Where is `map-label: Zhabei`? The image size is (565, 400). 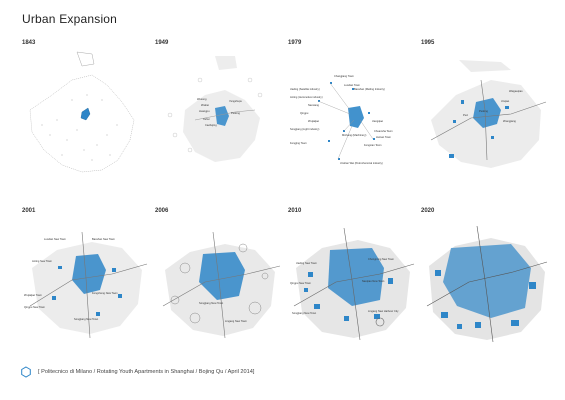 map-label: Zhabei is located at coordinates (205, 105).